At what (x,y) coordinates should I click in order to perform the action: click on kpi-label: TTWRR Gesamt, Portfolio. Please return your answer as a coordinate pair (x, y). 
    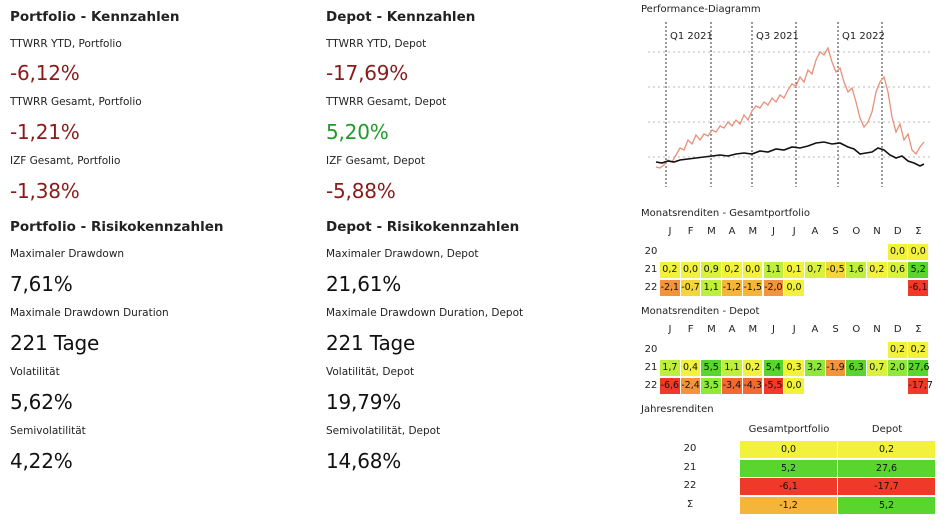
    Looking at the image, I should click on (76, 102).